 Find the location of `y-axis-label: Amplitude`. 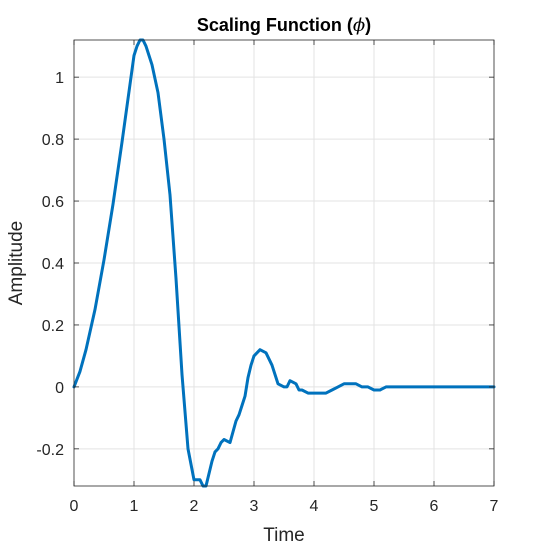

y-axis-label: Amplitude is located at coordinates (16, 263).